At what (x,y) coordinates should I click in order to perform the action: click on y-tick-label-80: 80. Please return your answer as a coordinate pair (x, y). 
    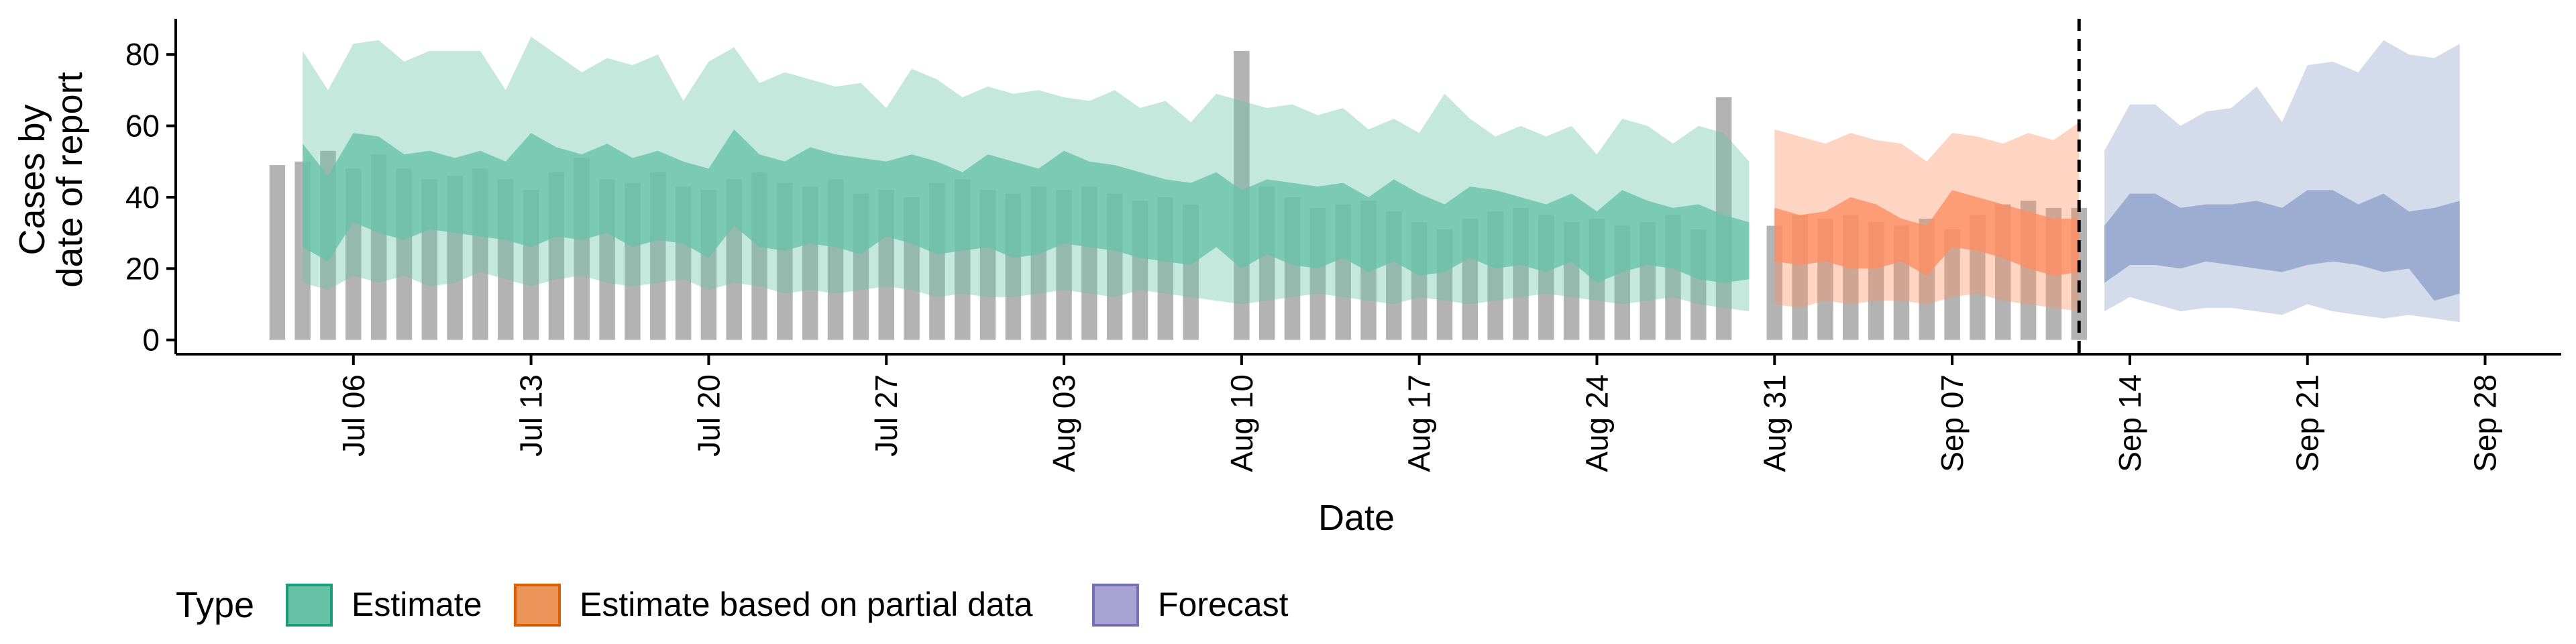
    Looking at the image, I should click on (142, 54).